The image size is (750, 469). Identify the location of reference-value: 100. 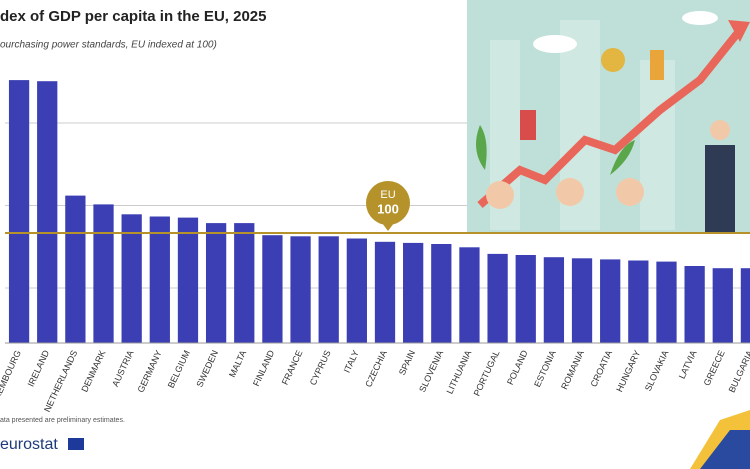
(388, 208).